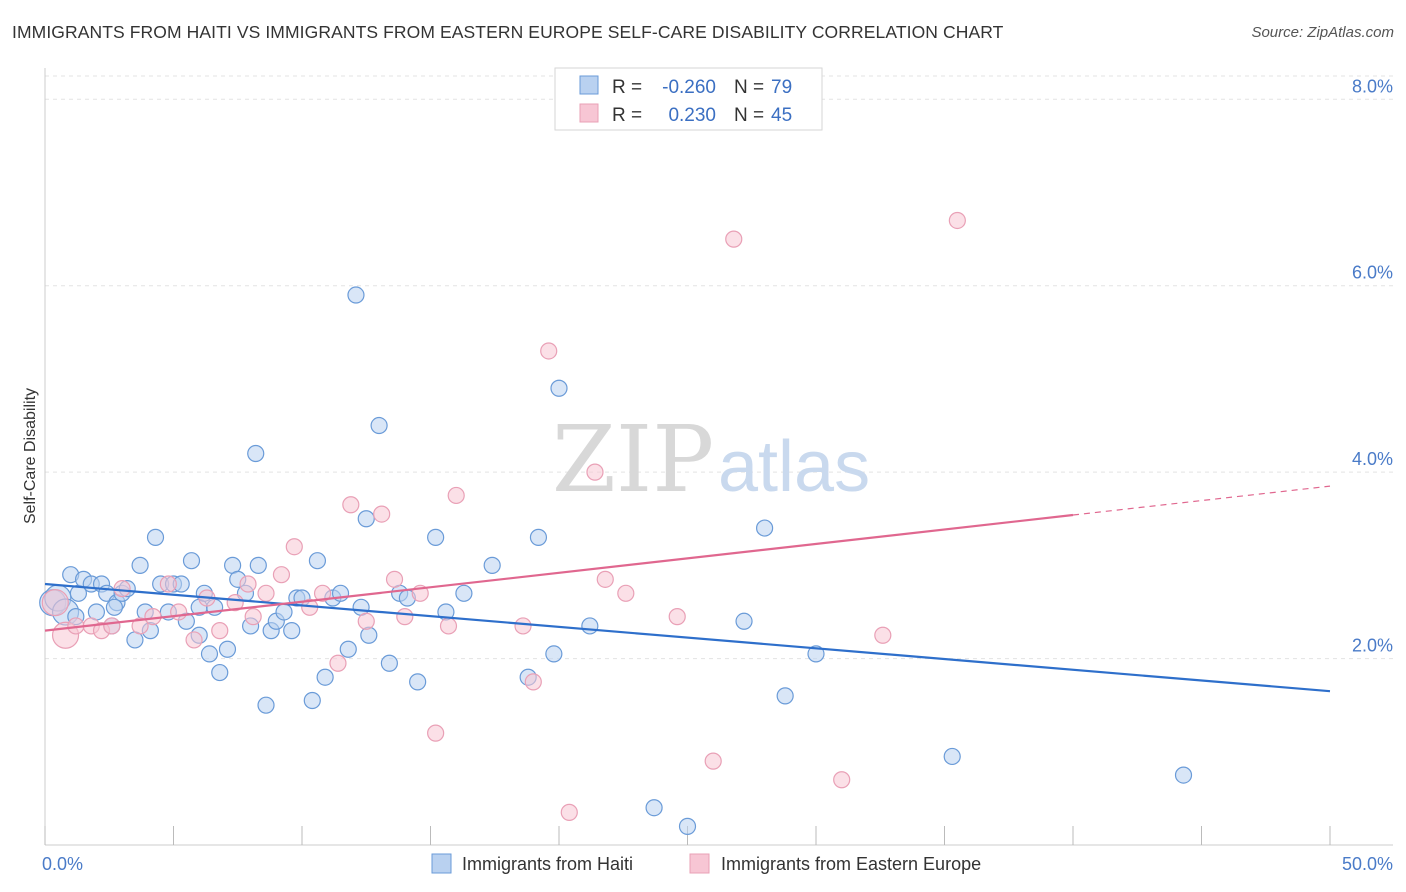  What do you see at coordinates (781, 87) in the screenshot?
I see `stats-n-value-haiti: 79` at bounding box center [781, 87].